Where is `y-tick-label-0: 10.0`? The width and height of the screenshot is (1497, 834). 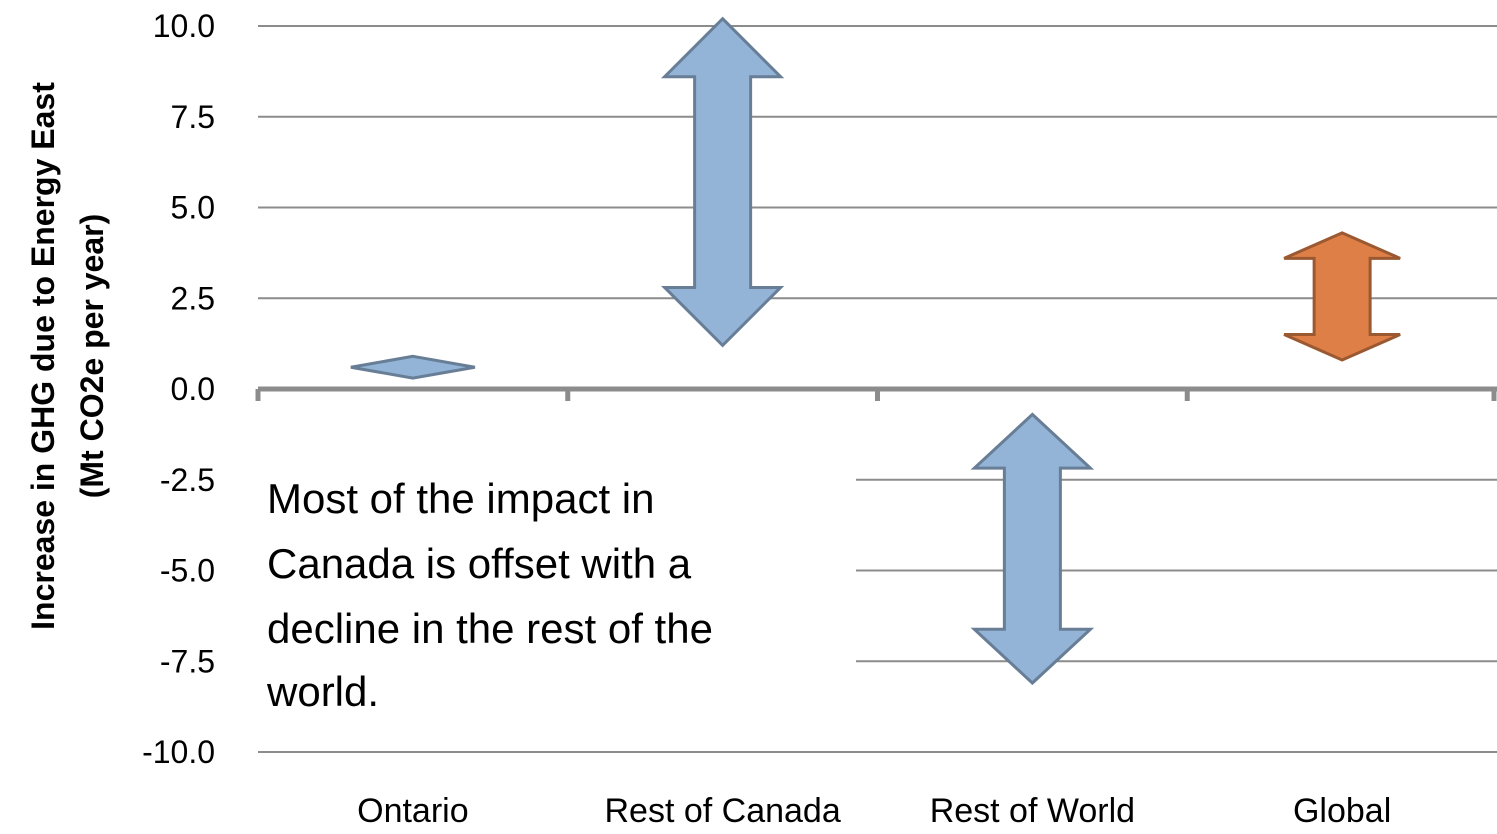
y-tick-label-0: 10.0 is located at coordinates (184, 26).